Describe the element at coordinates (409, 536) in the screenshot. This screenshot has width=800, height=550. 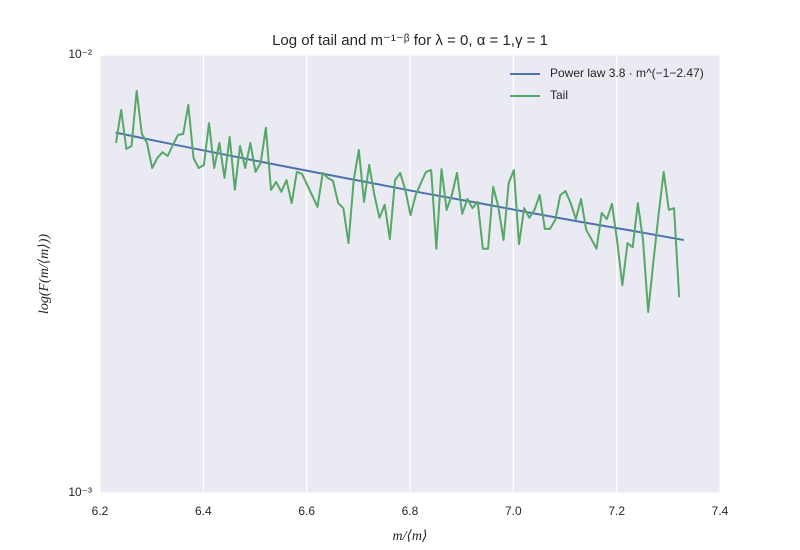
I see `x-axis-label: m/⟨m⟩` at that location.